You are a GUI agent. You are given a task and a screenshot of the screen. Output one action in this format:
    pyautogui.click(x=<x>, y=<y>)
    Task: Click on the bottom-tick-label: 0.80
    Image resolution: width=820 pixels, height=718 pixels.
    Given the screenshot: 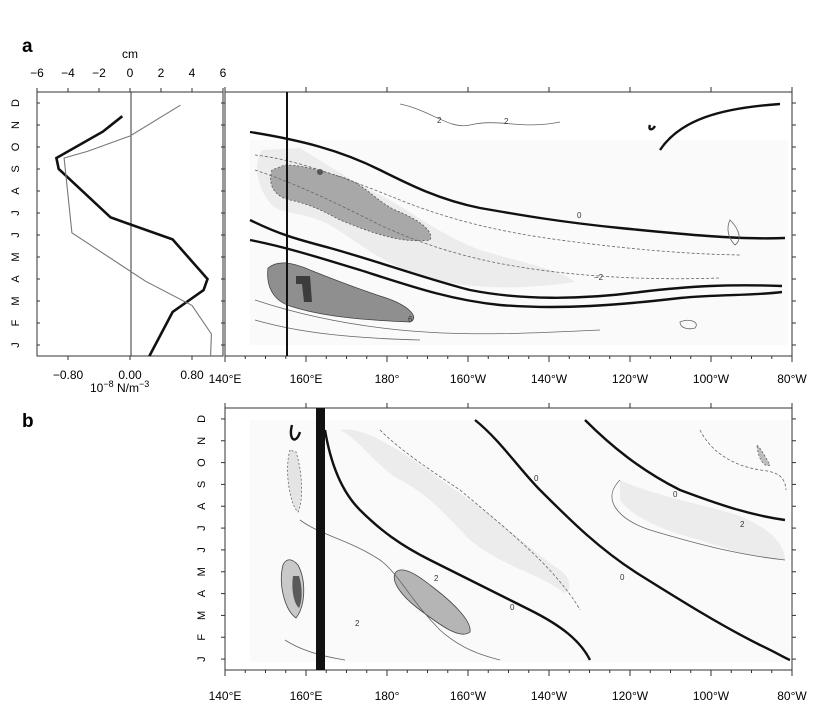 What is the action you would take?
    pyautogui.click(x=192, y=375)
    